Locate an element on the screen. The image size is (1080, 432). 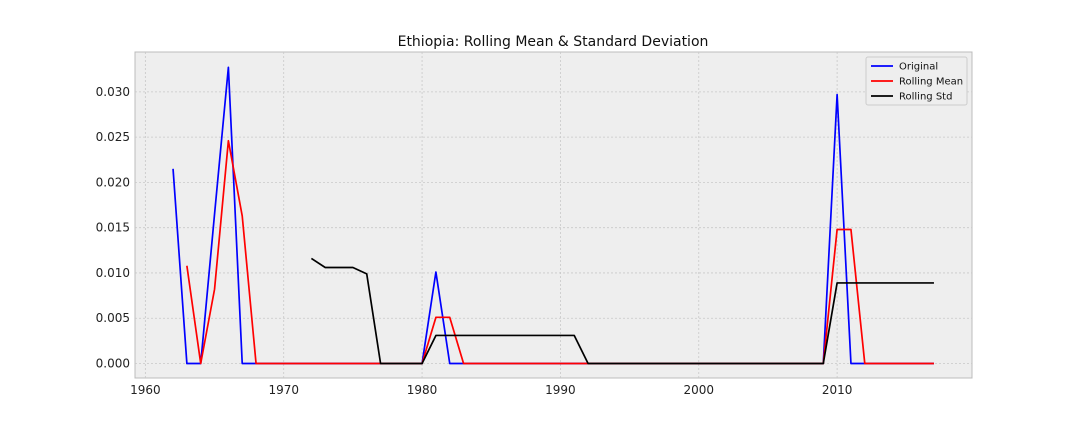
legend-label-original: Original is located at coordinates (918, 67).